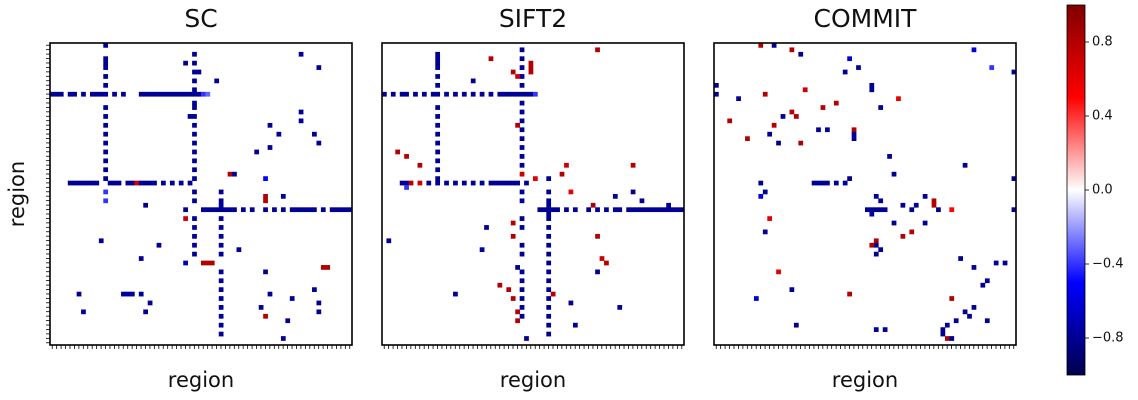  Describe the element at coordinates (533, 18) in the screenshot. I see `panel-title: SIFT2` at that location.